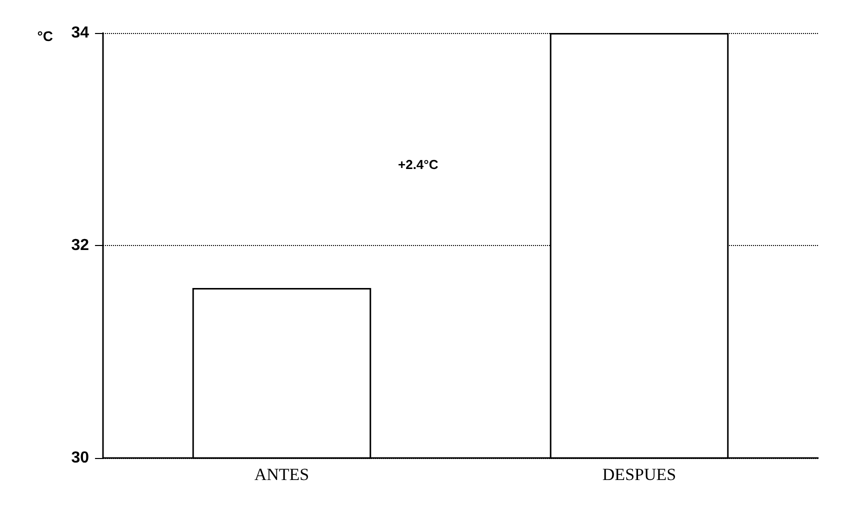 This screenshot has height=511, width=850. I want to click on x-tick-label: DESPUES, so click(639, 474).